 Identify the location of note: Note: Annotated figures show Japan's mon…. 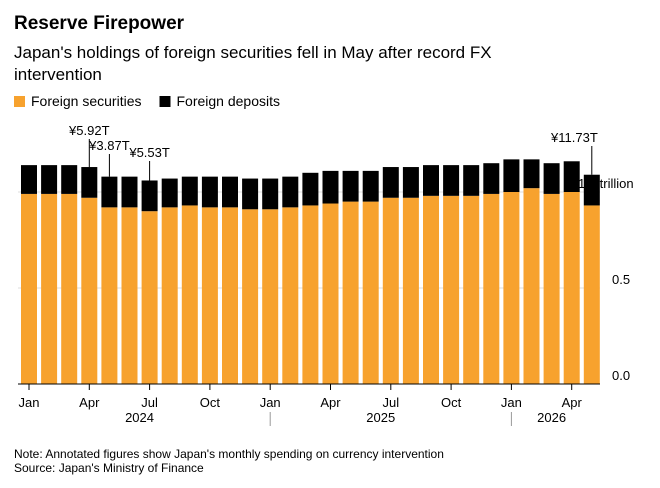
(229, 454).